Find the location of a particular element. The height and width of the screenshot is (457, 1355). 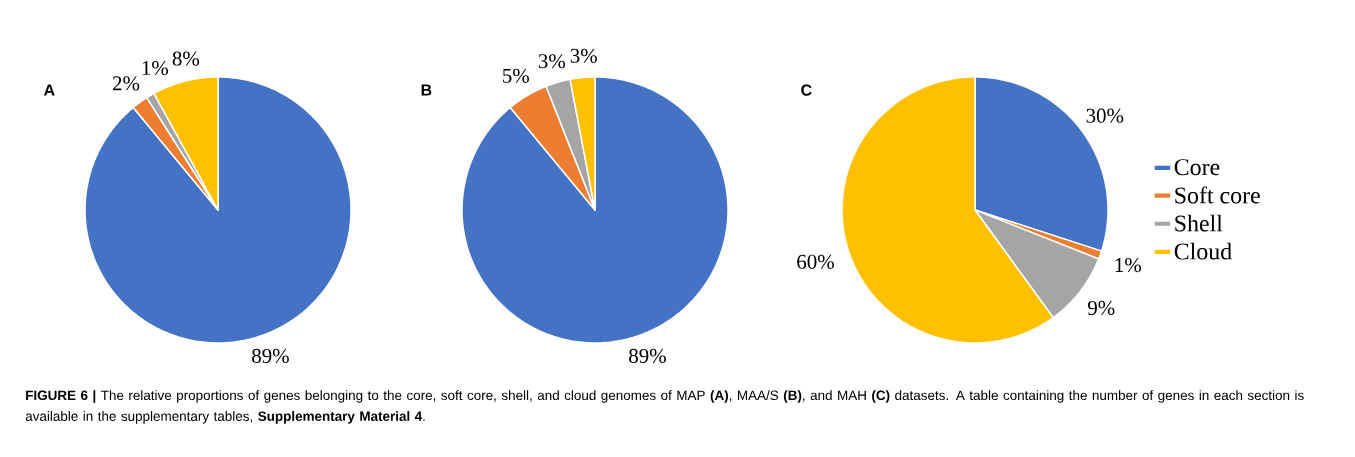

data-label: 5% is located at coordinates (516, 75).